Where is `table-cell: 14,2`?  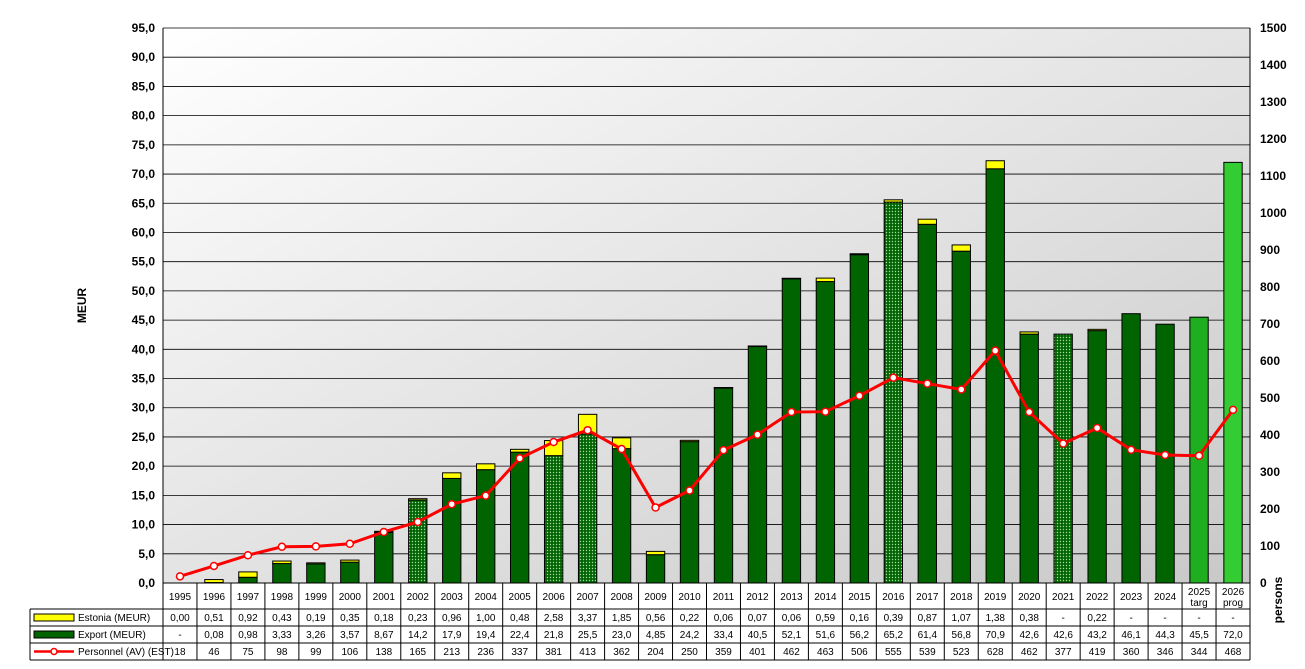 table-cell: 14,2 is located at coordinates (418, 635).